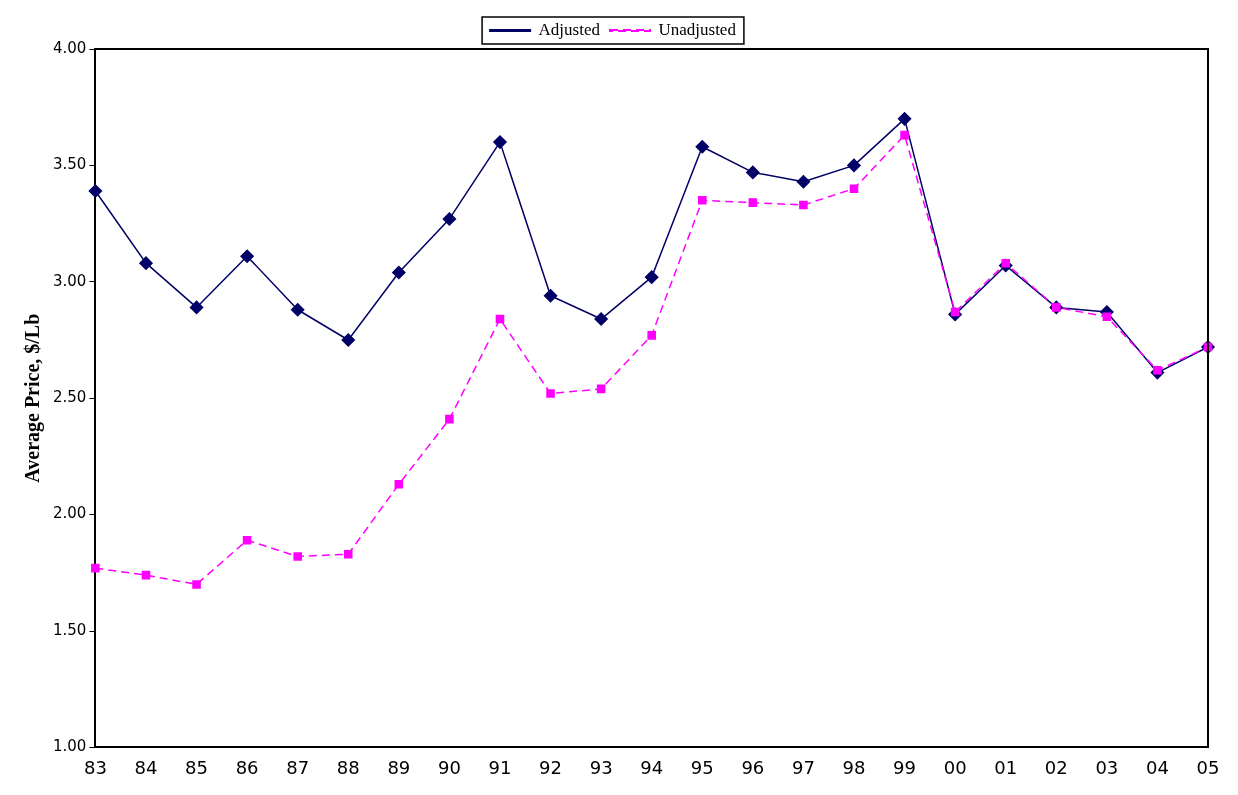 The image size is (1238, 795). Describe the element at coordinates (69, 164) in the screenshot. I see `y-tick-label: 3.50` at that location.